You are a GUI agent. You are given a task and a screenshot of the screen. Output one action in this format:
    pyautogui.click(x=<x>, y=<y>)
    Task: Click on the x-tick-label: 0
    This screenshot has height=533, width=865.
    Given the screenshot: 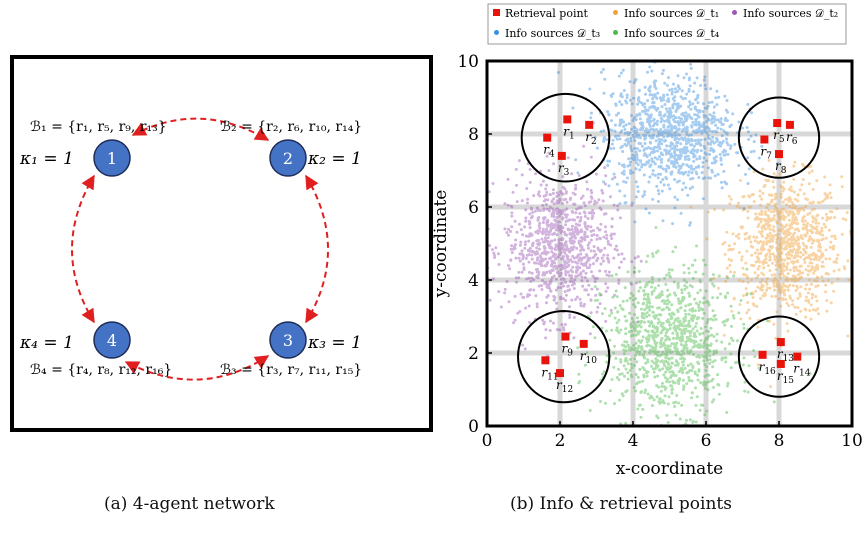 What is the action you would take?
    pyautogui.click(x=487, y=441)
    